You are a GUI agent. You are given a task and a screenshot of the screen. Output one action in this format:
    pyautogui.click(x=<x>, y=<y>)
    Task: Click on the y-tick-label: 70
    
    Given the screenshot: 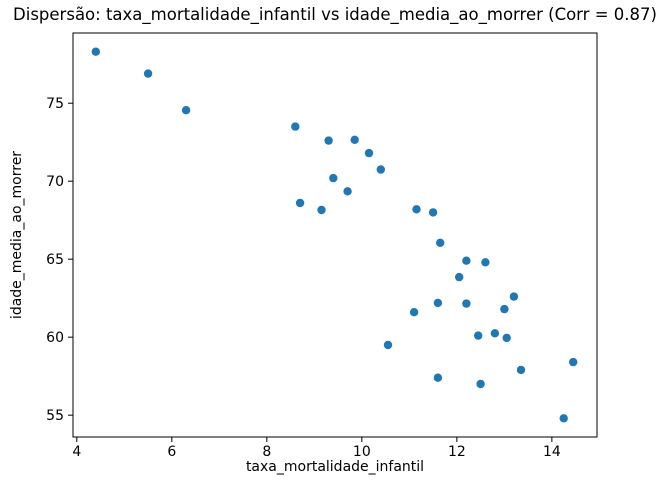 What is the action you would take?
    pyautogui.click(x=55, y=182)
    